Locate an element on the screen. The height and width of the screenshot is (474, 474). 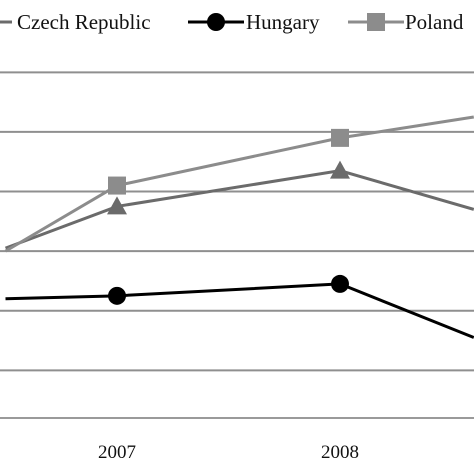
legend-label-czech-republic: Czech Republic is located at coordinates (84, 22).